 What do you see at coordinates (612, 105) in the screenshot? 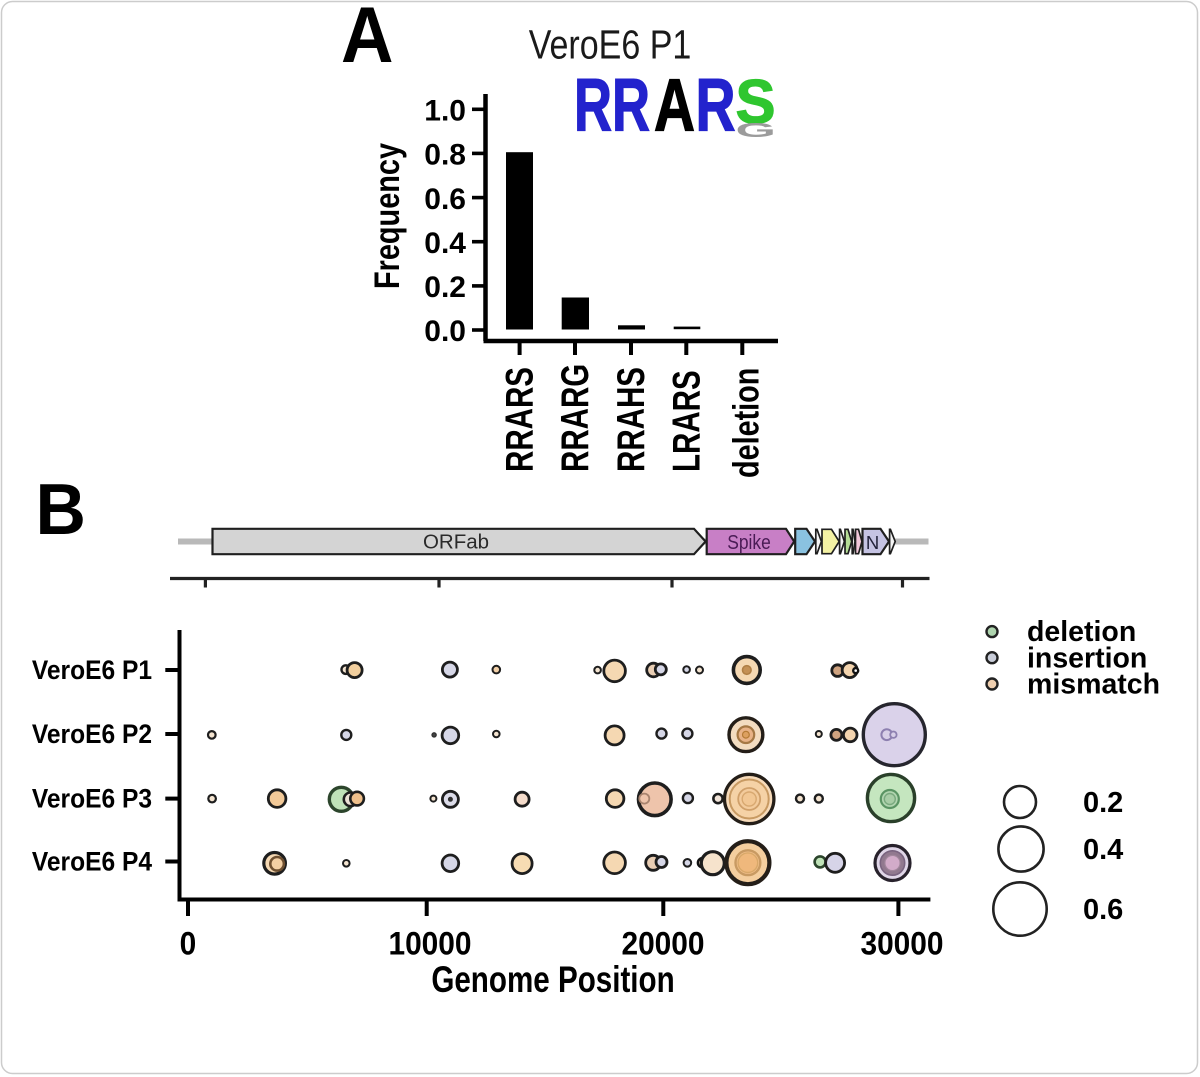
I see `svg-text: RR` at bounding box center [612, 105].